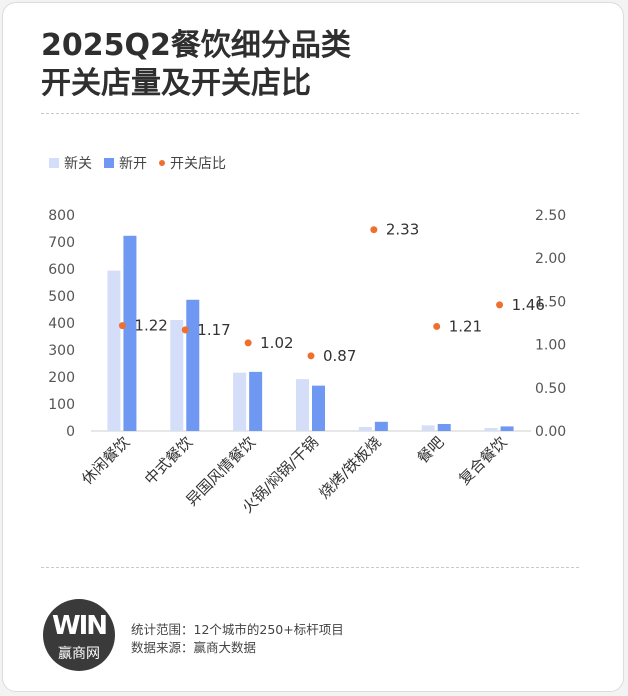 This screenshot has height=696, width=628. What do you see at coordinates (176, 83) in the screenshot?
I see `title-line-2: 开关店量及开关店比` at bounding box center [176, 83].